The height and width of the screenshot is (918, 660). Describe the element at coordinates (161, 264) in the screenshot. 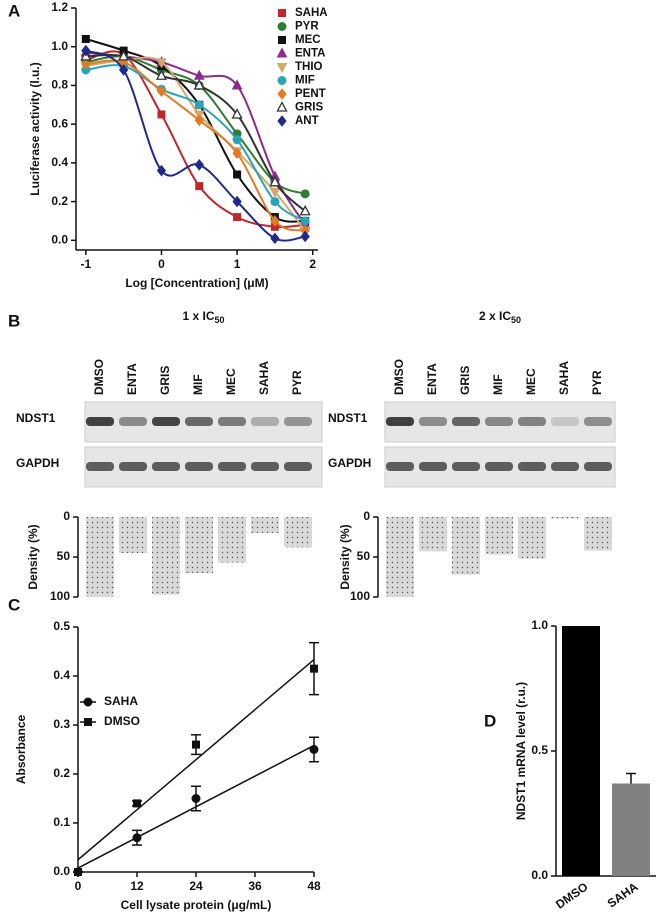

I see `x-tick-label: 0` at that location.